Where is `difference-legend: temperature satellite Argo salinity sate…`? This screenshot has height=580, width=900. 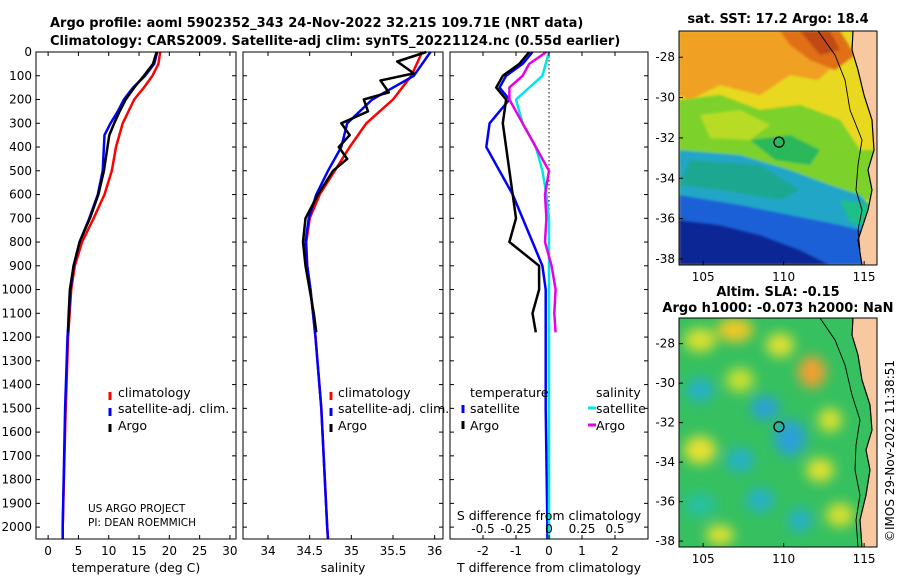 difference-legend: temperature satellite Argo salinity sate… is located at coordinates (553, 409).